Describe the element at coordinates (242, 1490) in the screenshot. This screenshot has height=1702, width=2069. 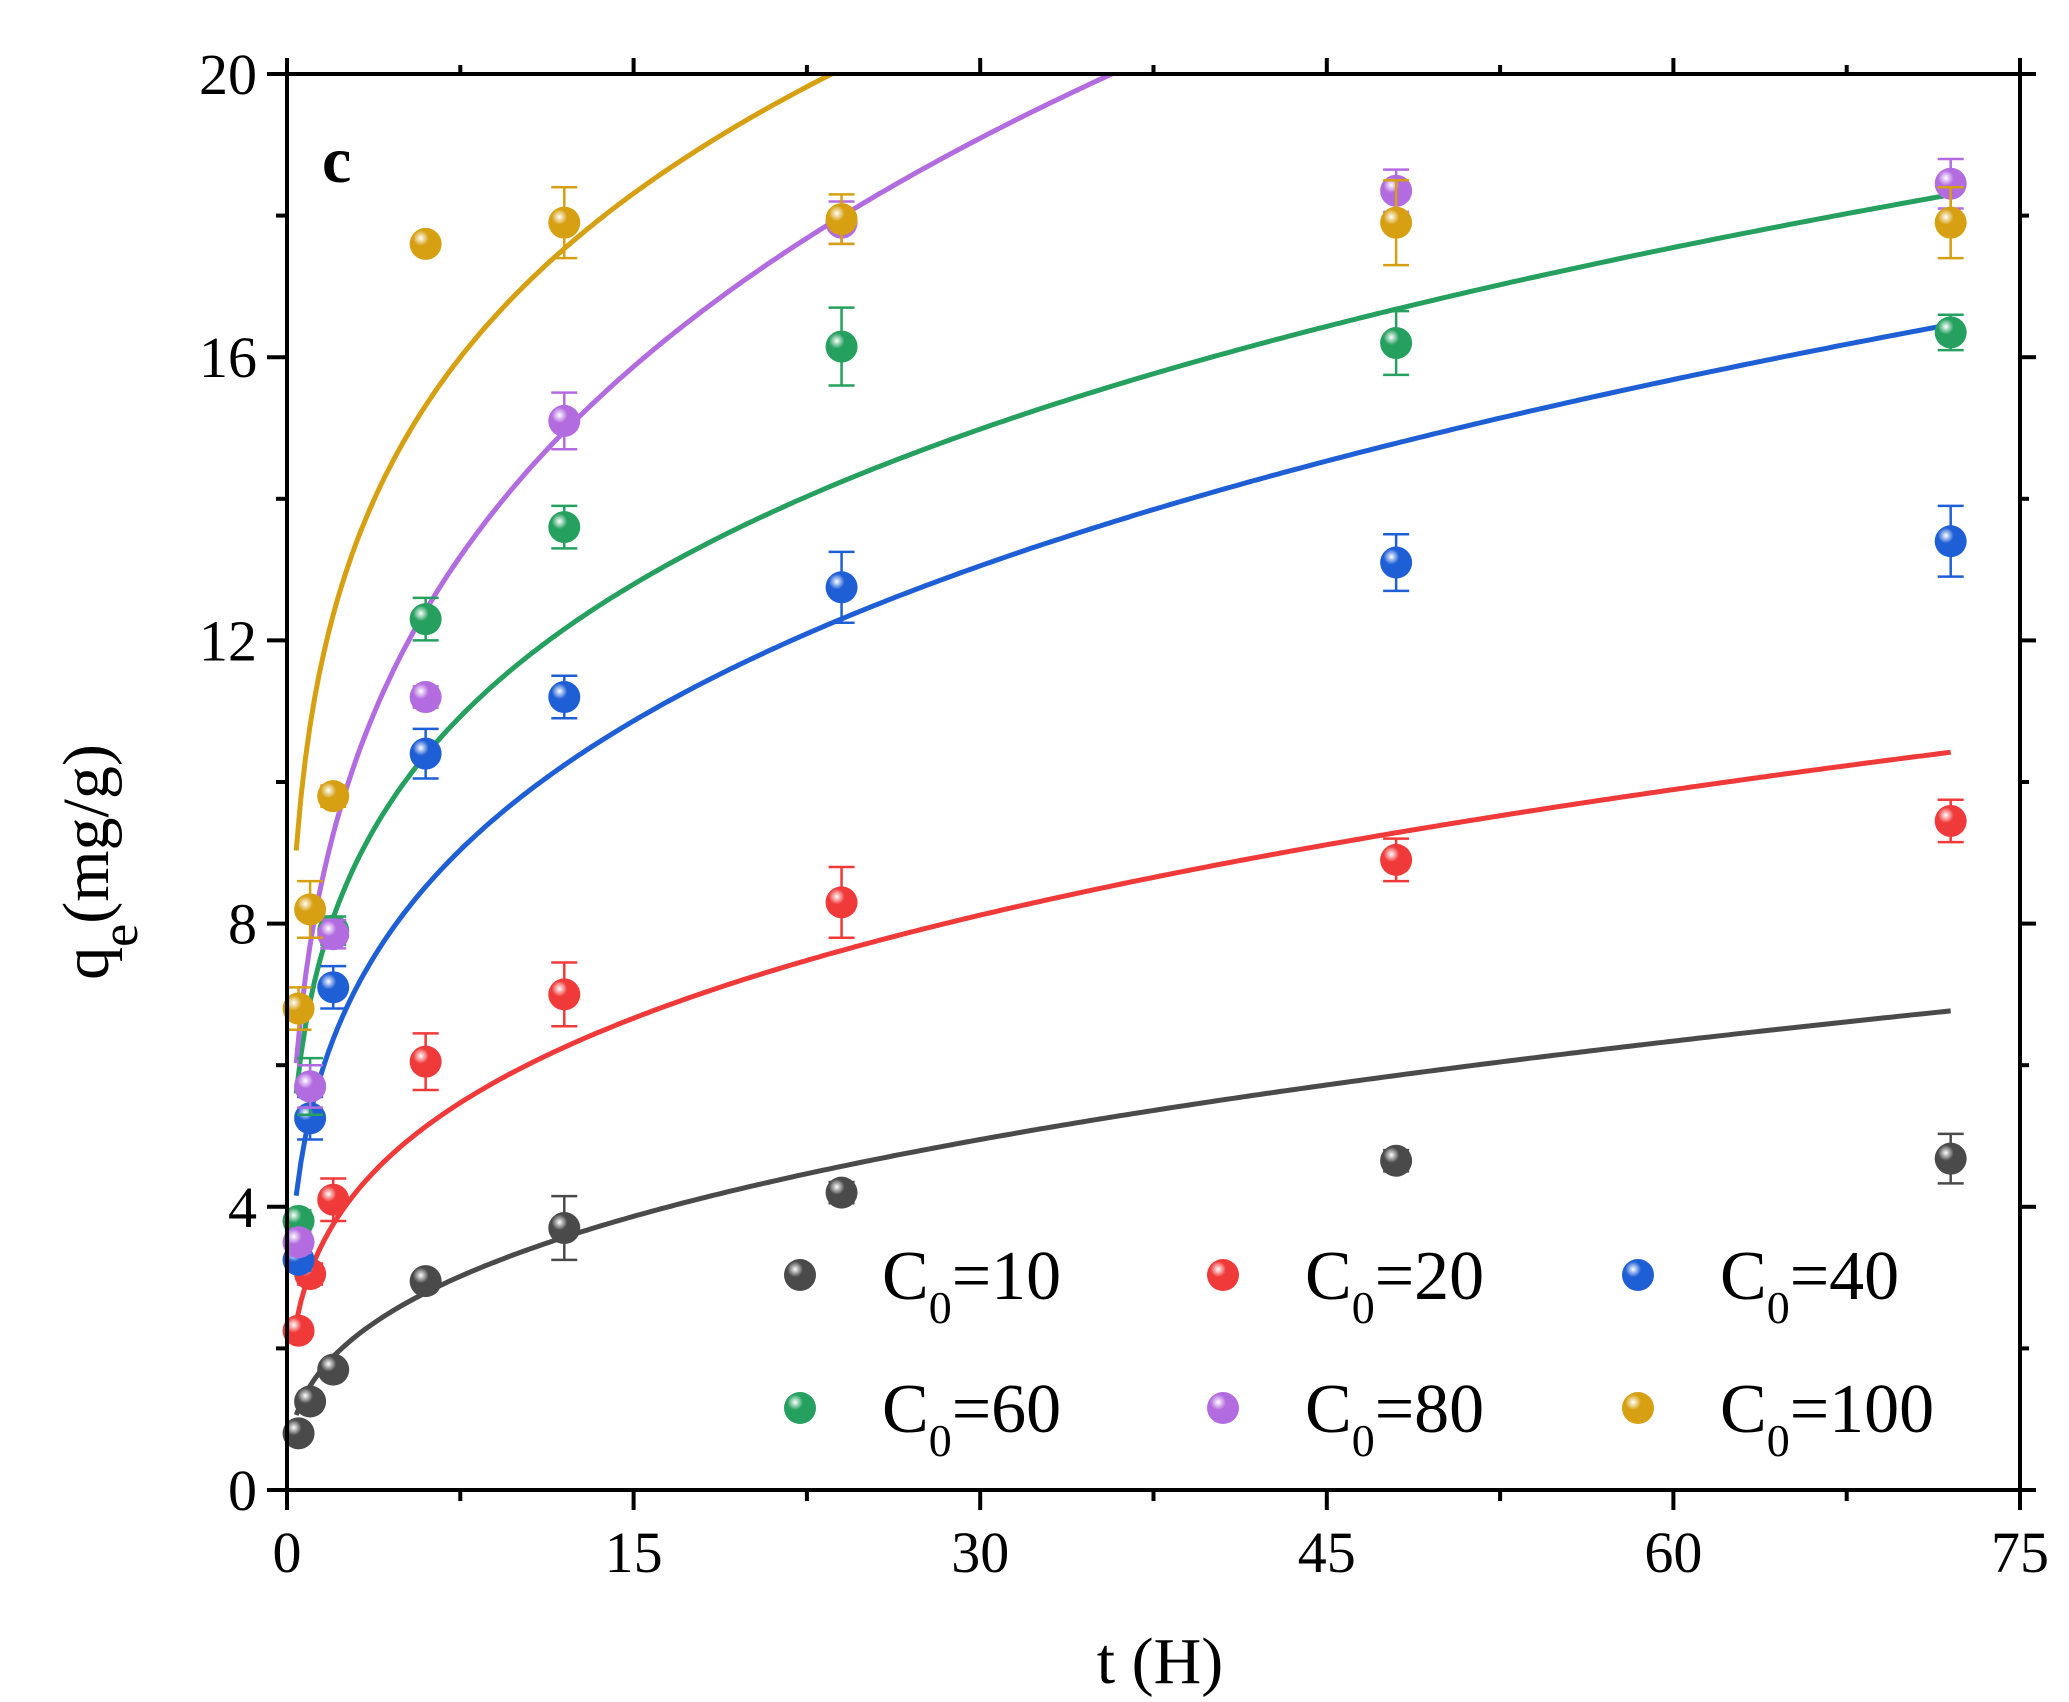
I see `y-tick-label: 0` at that location.